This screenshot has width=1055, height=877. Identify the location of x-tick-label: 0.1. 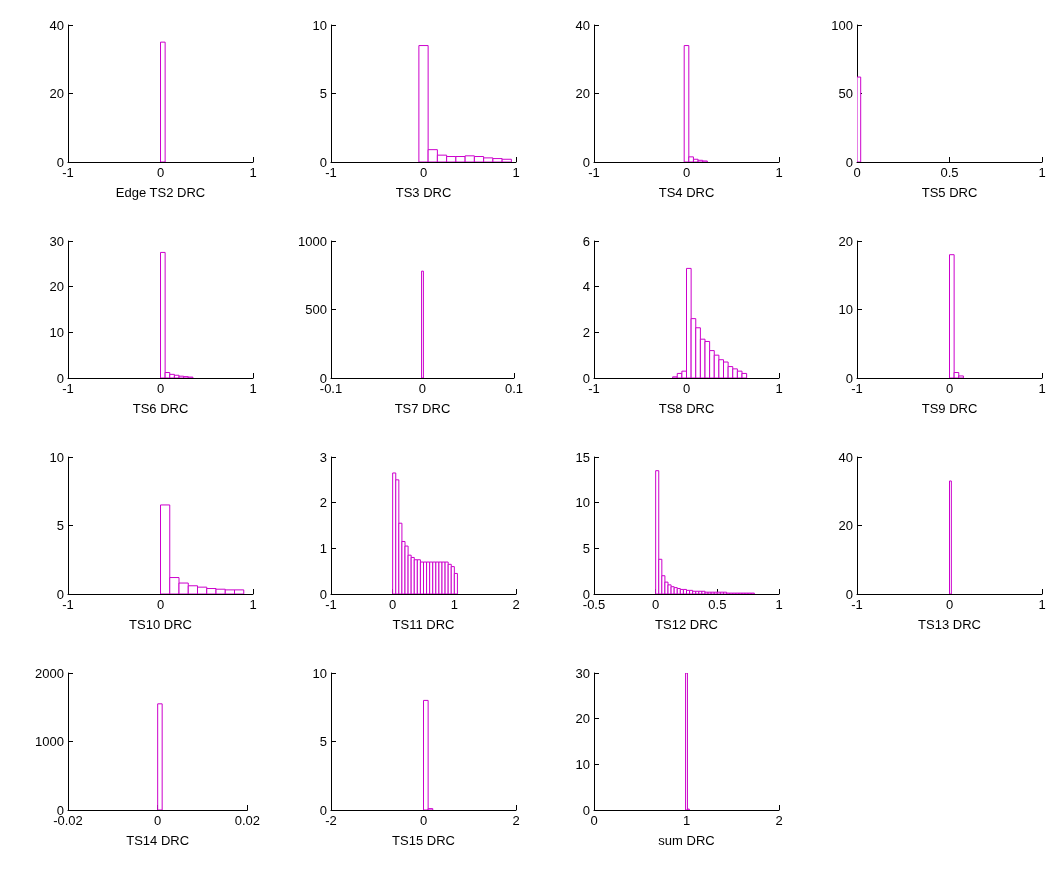
(513, 388).